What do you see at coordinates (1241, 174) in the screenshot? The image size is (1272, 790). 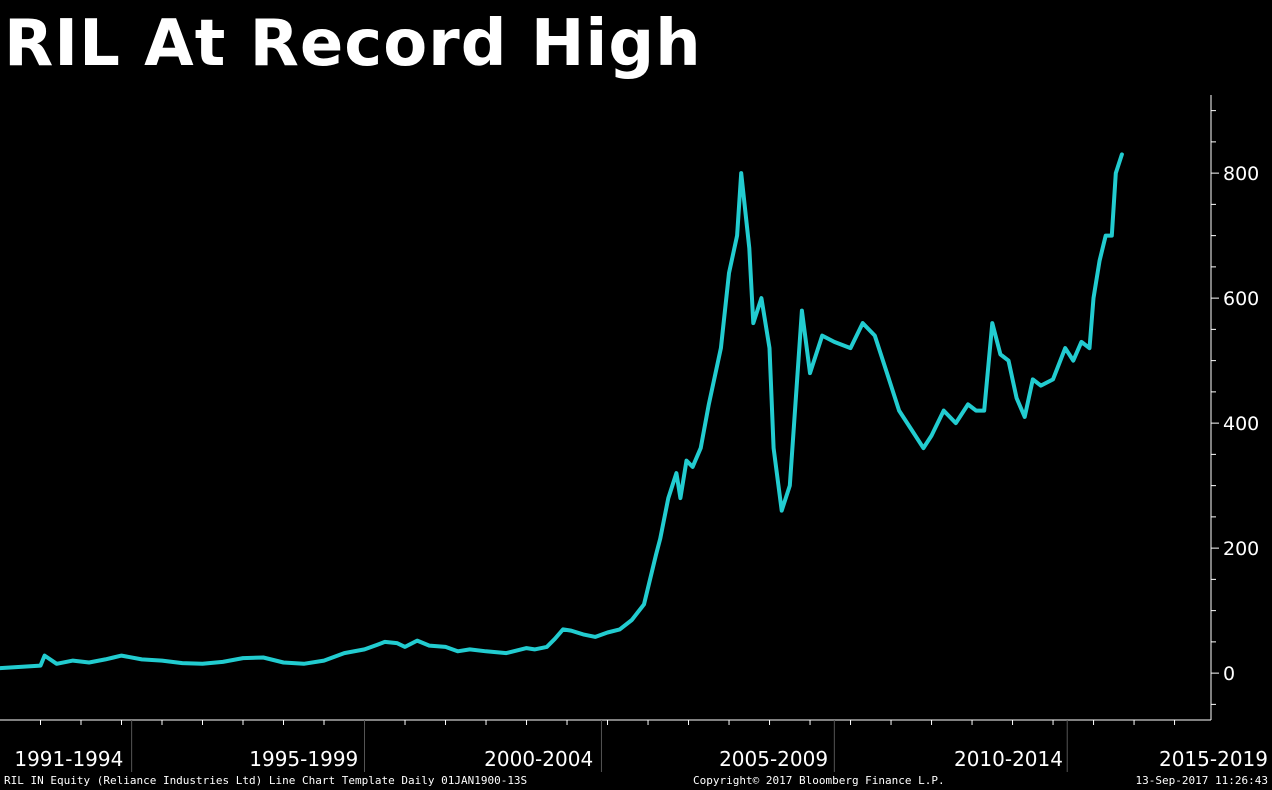 I see `y-tick-label: 800` at bounding box center [1241, 174].